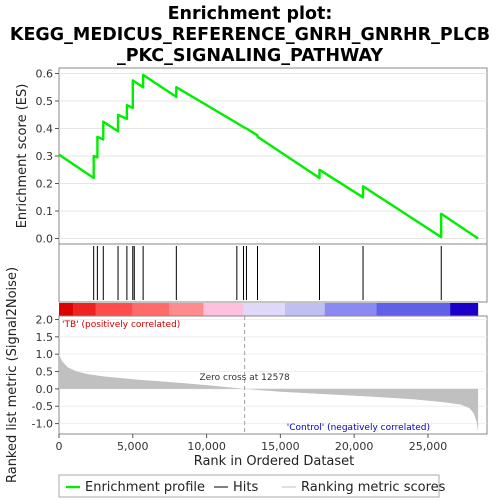 The height and width of the screenshot is (500, 500). I want to click on metric-tick-label: -0.5, so click(42, 406).